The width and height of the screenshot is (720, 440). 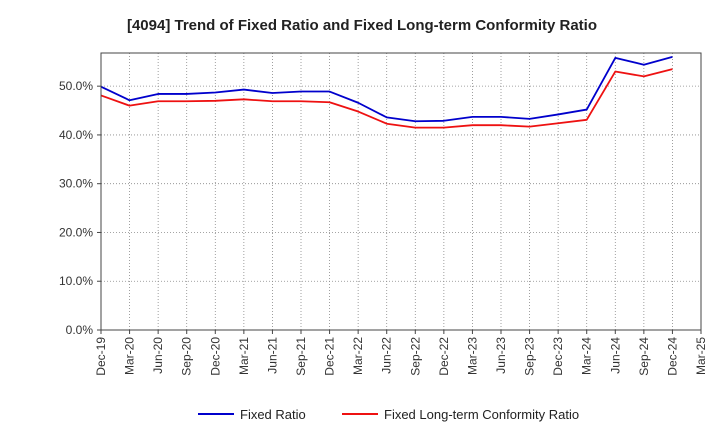 I want to click on x-tick-label: Mar-20, so click(x=130, y=356).